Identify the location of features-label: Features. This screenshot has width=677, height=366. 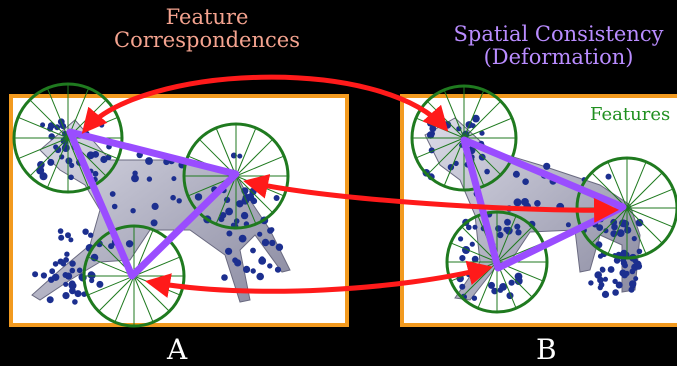
(630, 114).